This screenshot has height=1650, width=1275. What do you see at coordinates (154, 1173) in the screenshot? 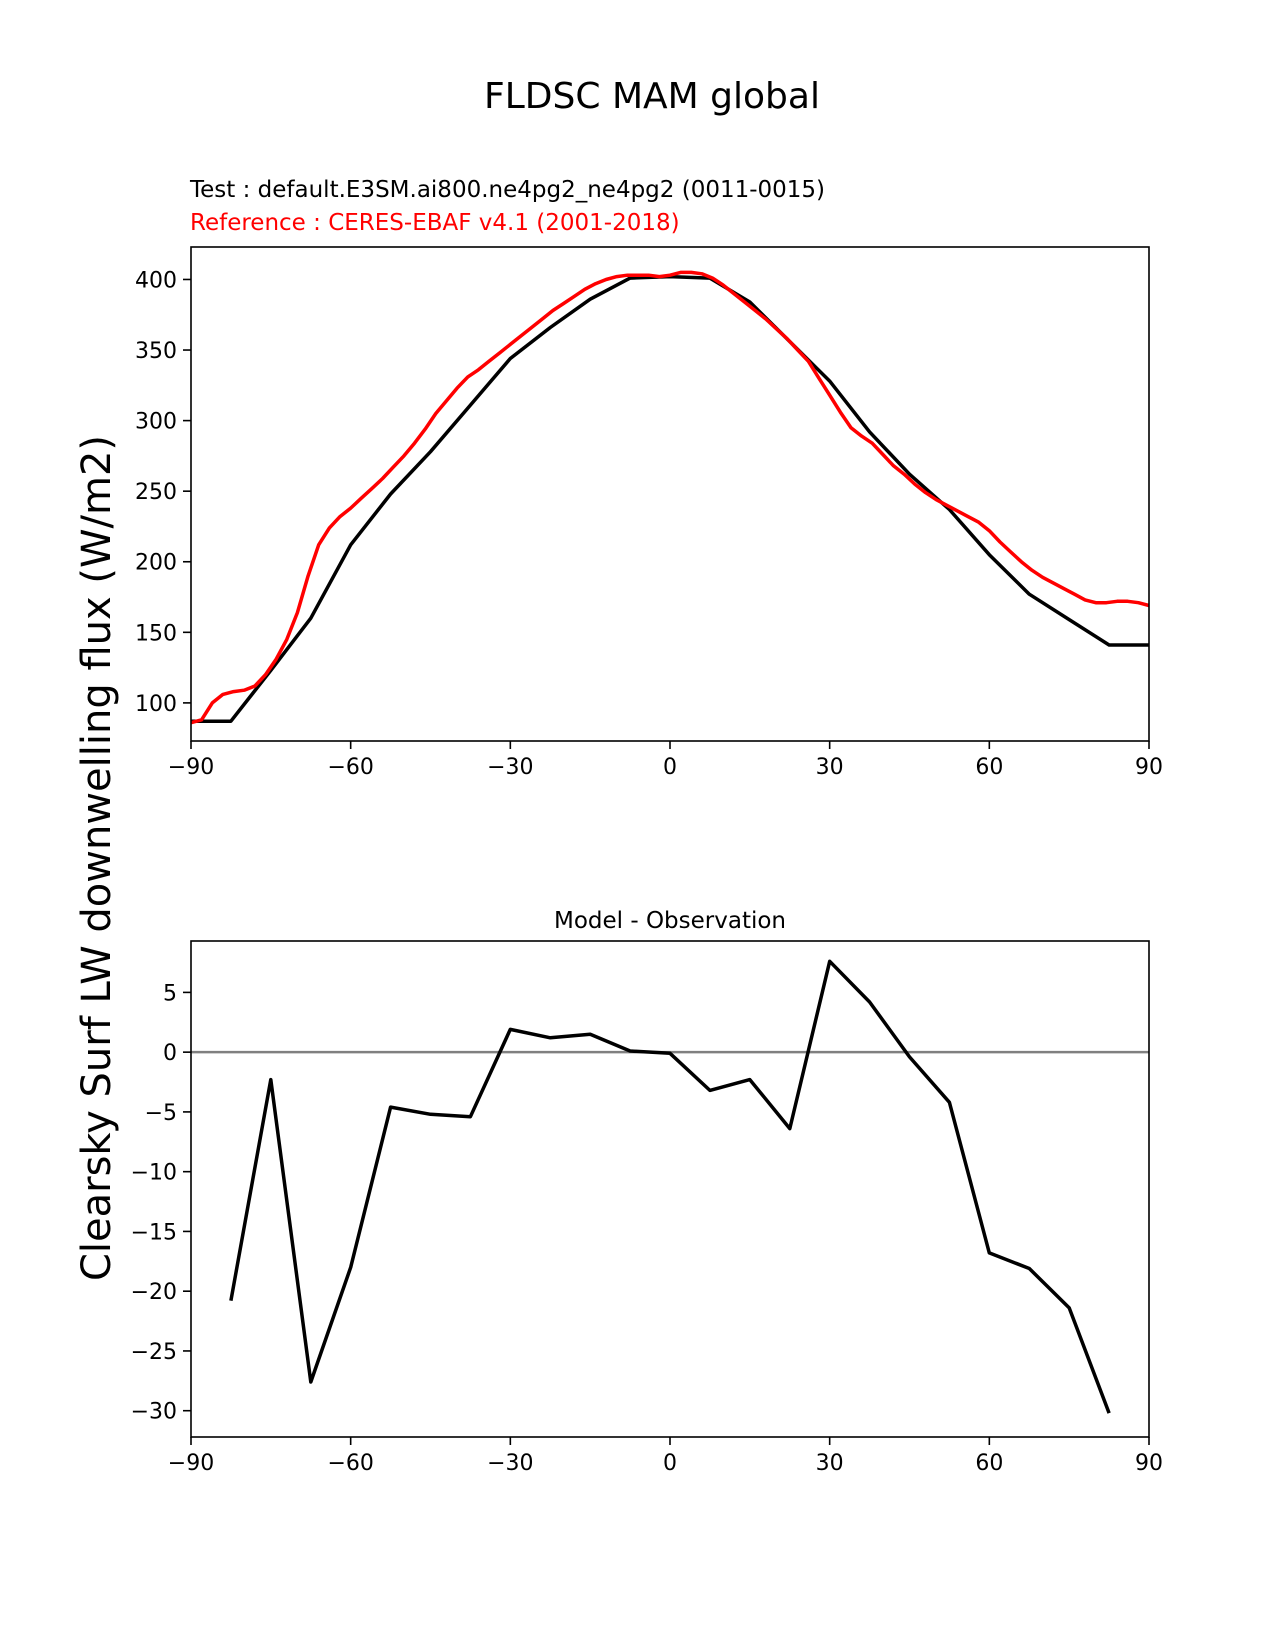
I see `y-tick-label: −10` at bounding box center [154, 1173].